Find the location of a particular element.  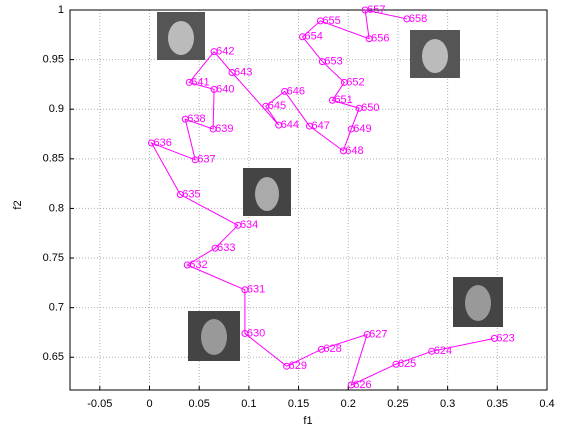

x-tick-label: 0.35 is located at coordinates (497, 404).